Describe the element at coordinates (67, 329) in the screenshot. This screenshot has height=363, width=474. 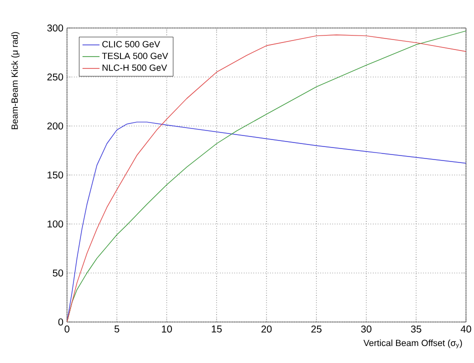
I see `x-tick-label: 0` at that location.